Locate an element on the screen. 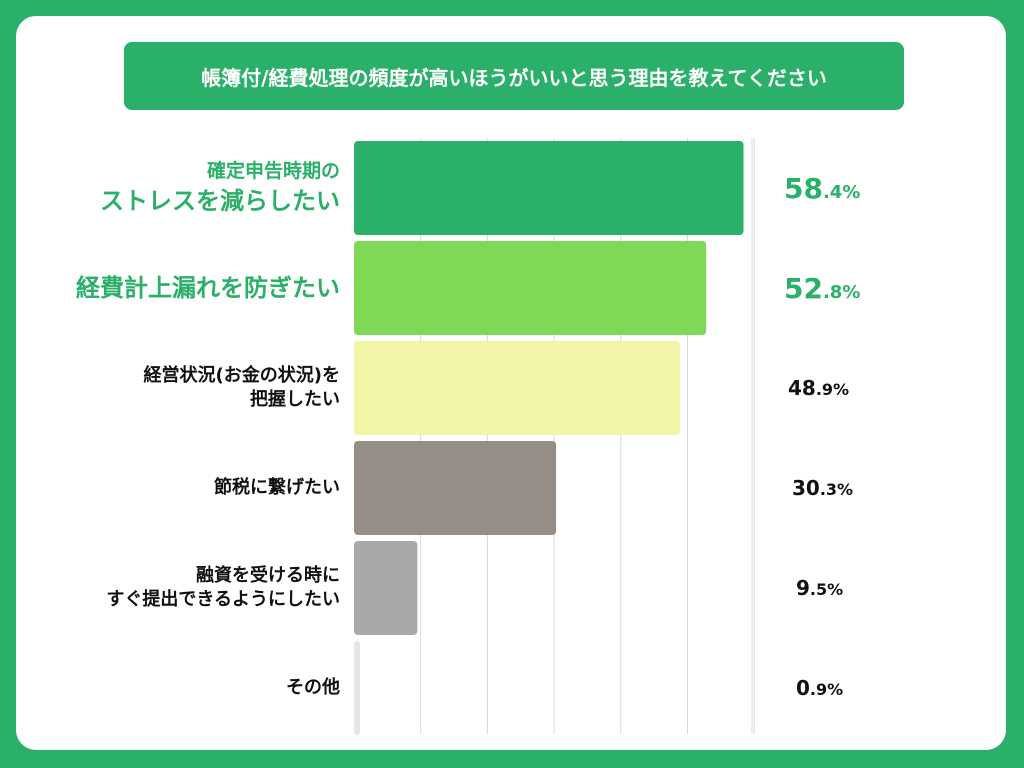  category-label-line: 節税に繋げたい is located at coordinates (277, 487).